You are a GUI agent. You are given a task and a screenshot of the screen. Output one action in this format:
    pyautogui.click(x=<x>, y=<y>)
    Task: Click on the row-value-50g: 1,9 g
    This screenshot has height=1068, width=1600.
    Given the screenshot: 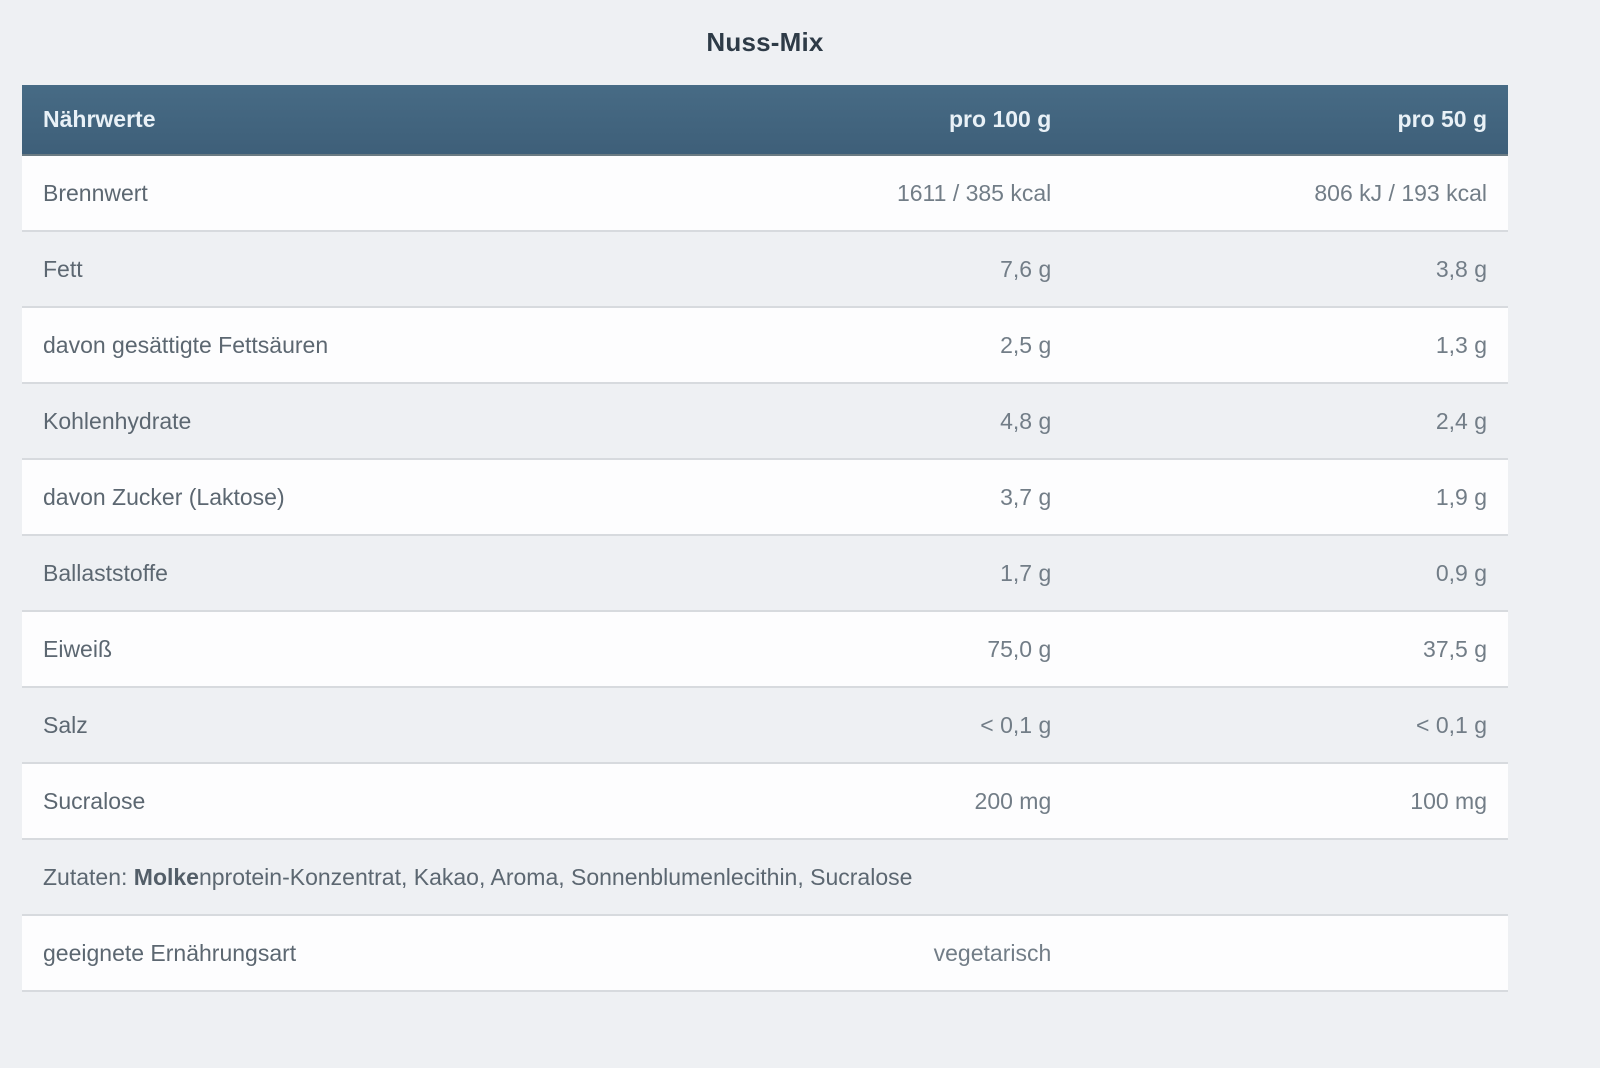 What is the action you would take?
    pyautogui.click(x=1280, y=497)
    